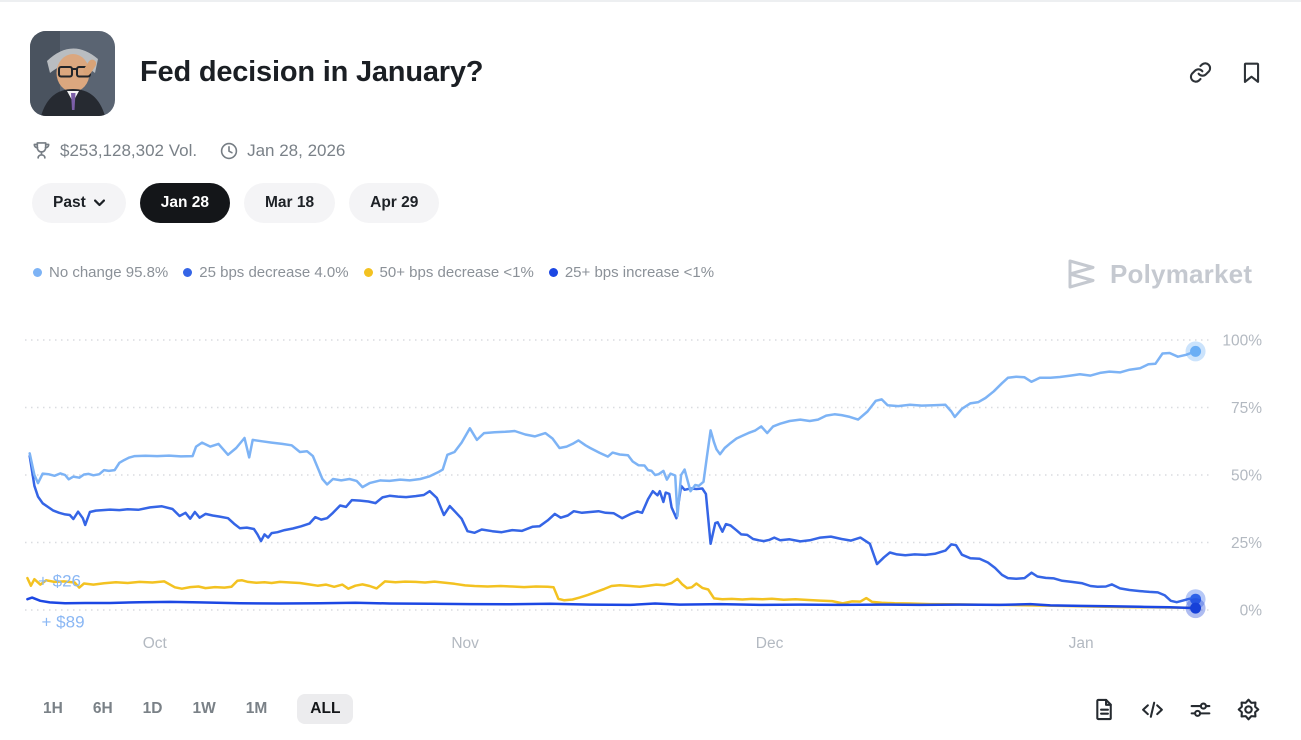  I want to click on range-1w: 1W, so click(204, 708).